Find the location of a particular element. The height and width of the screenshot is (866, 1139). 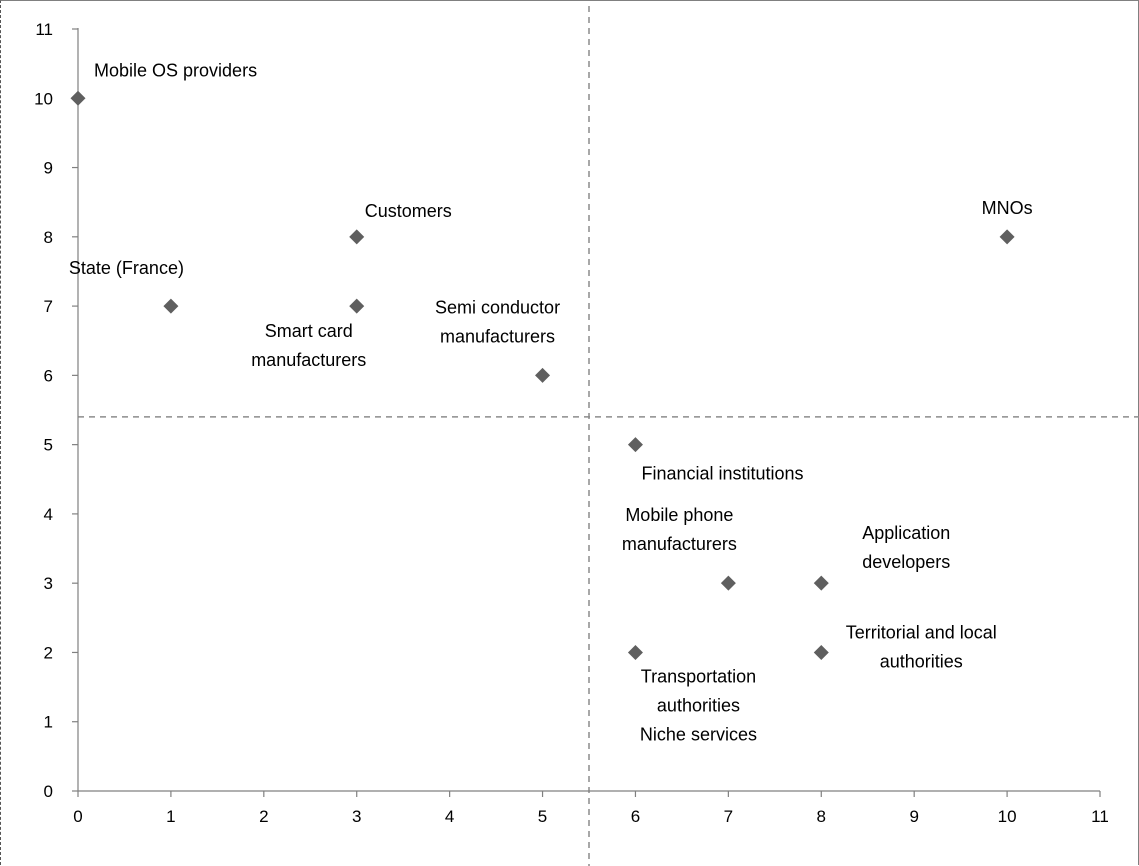

data-label-line: State (France) is located at coordinates (126, 268).